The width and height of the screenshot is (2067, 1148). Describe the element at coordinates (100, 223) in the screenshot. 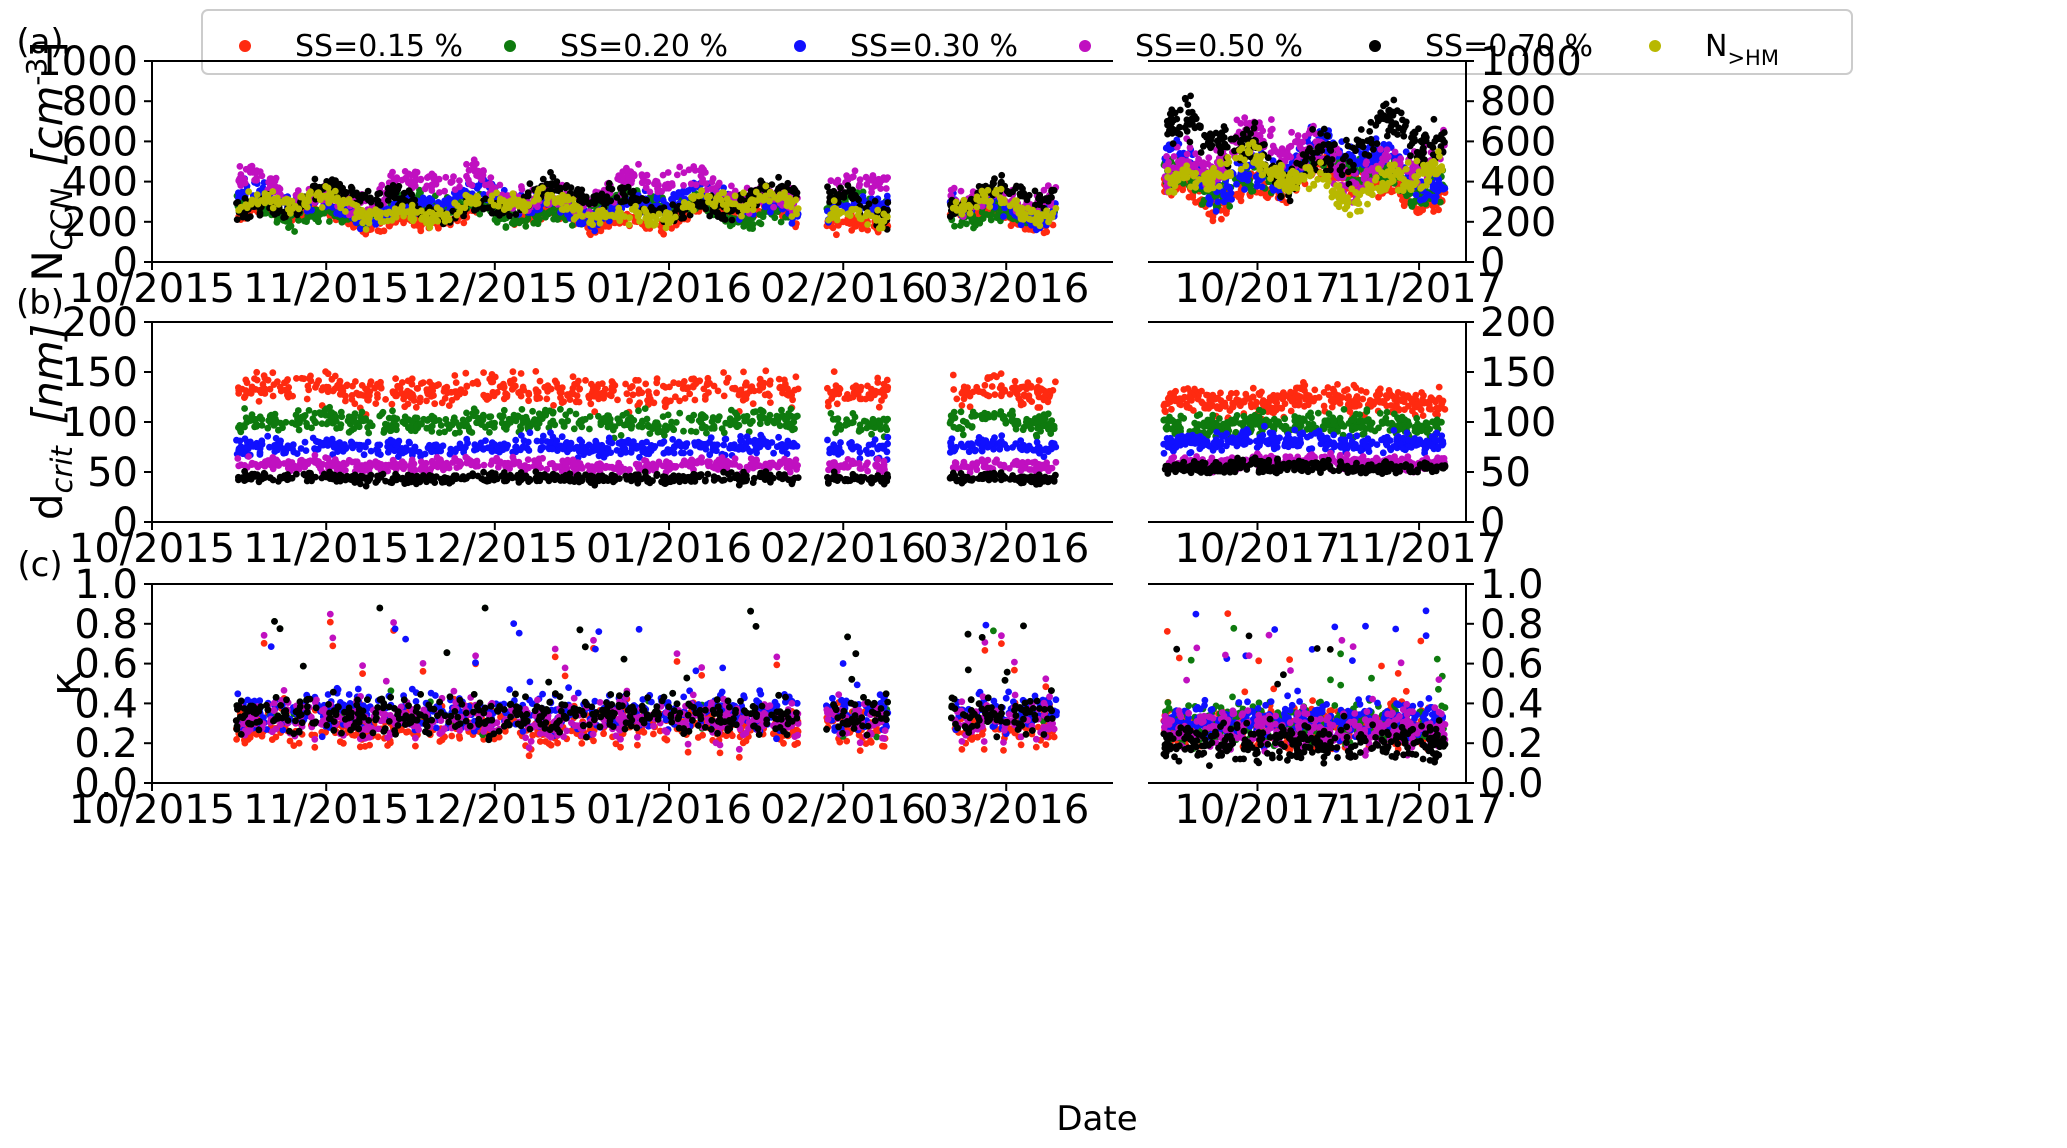

I see `y-tick-label-left: 200` at that location.